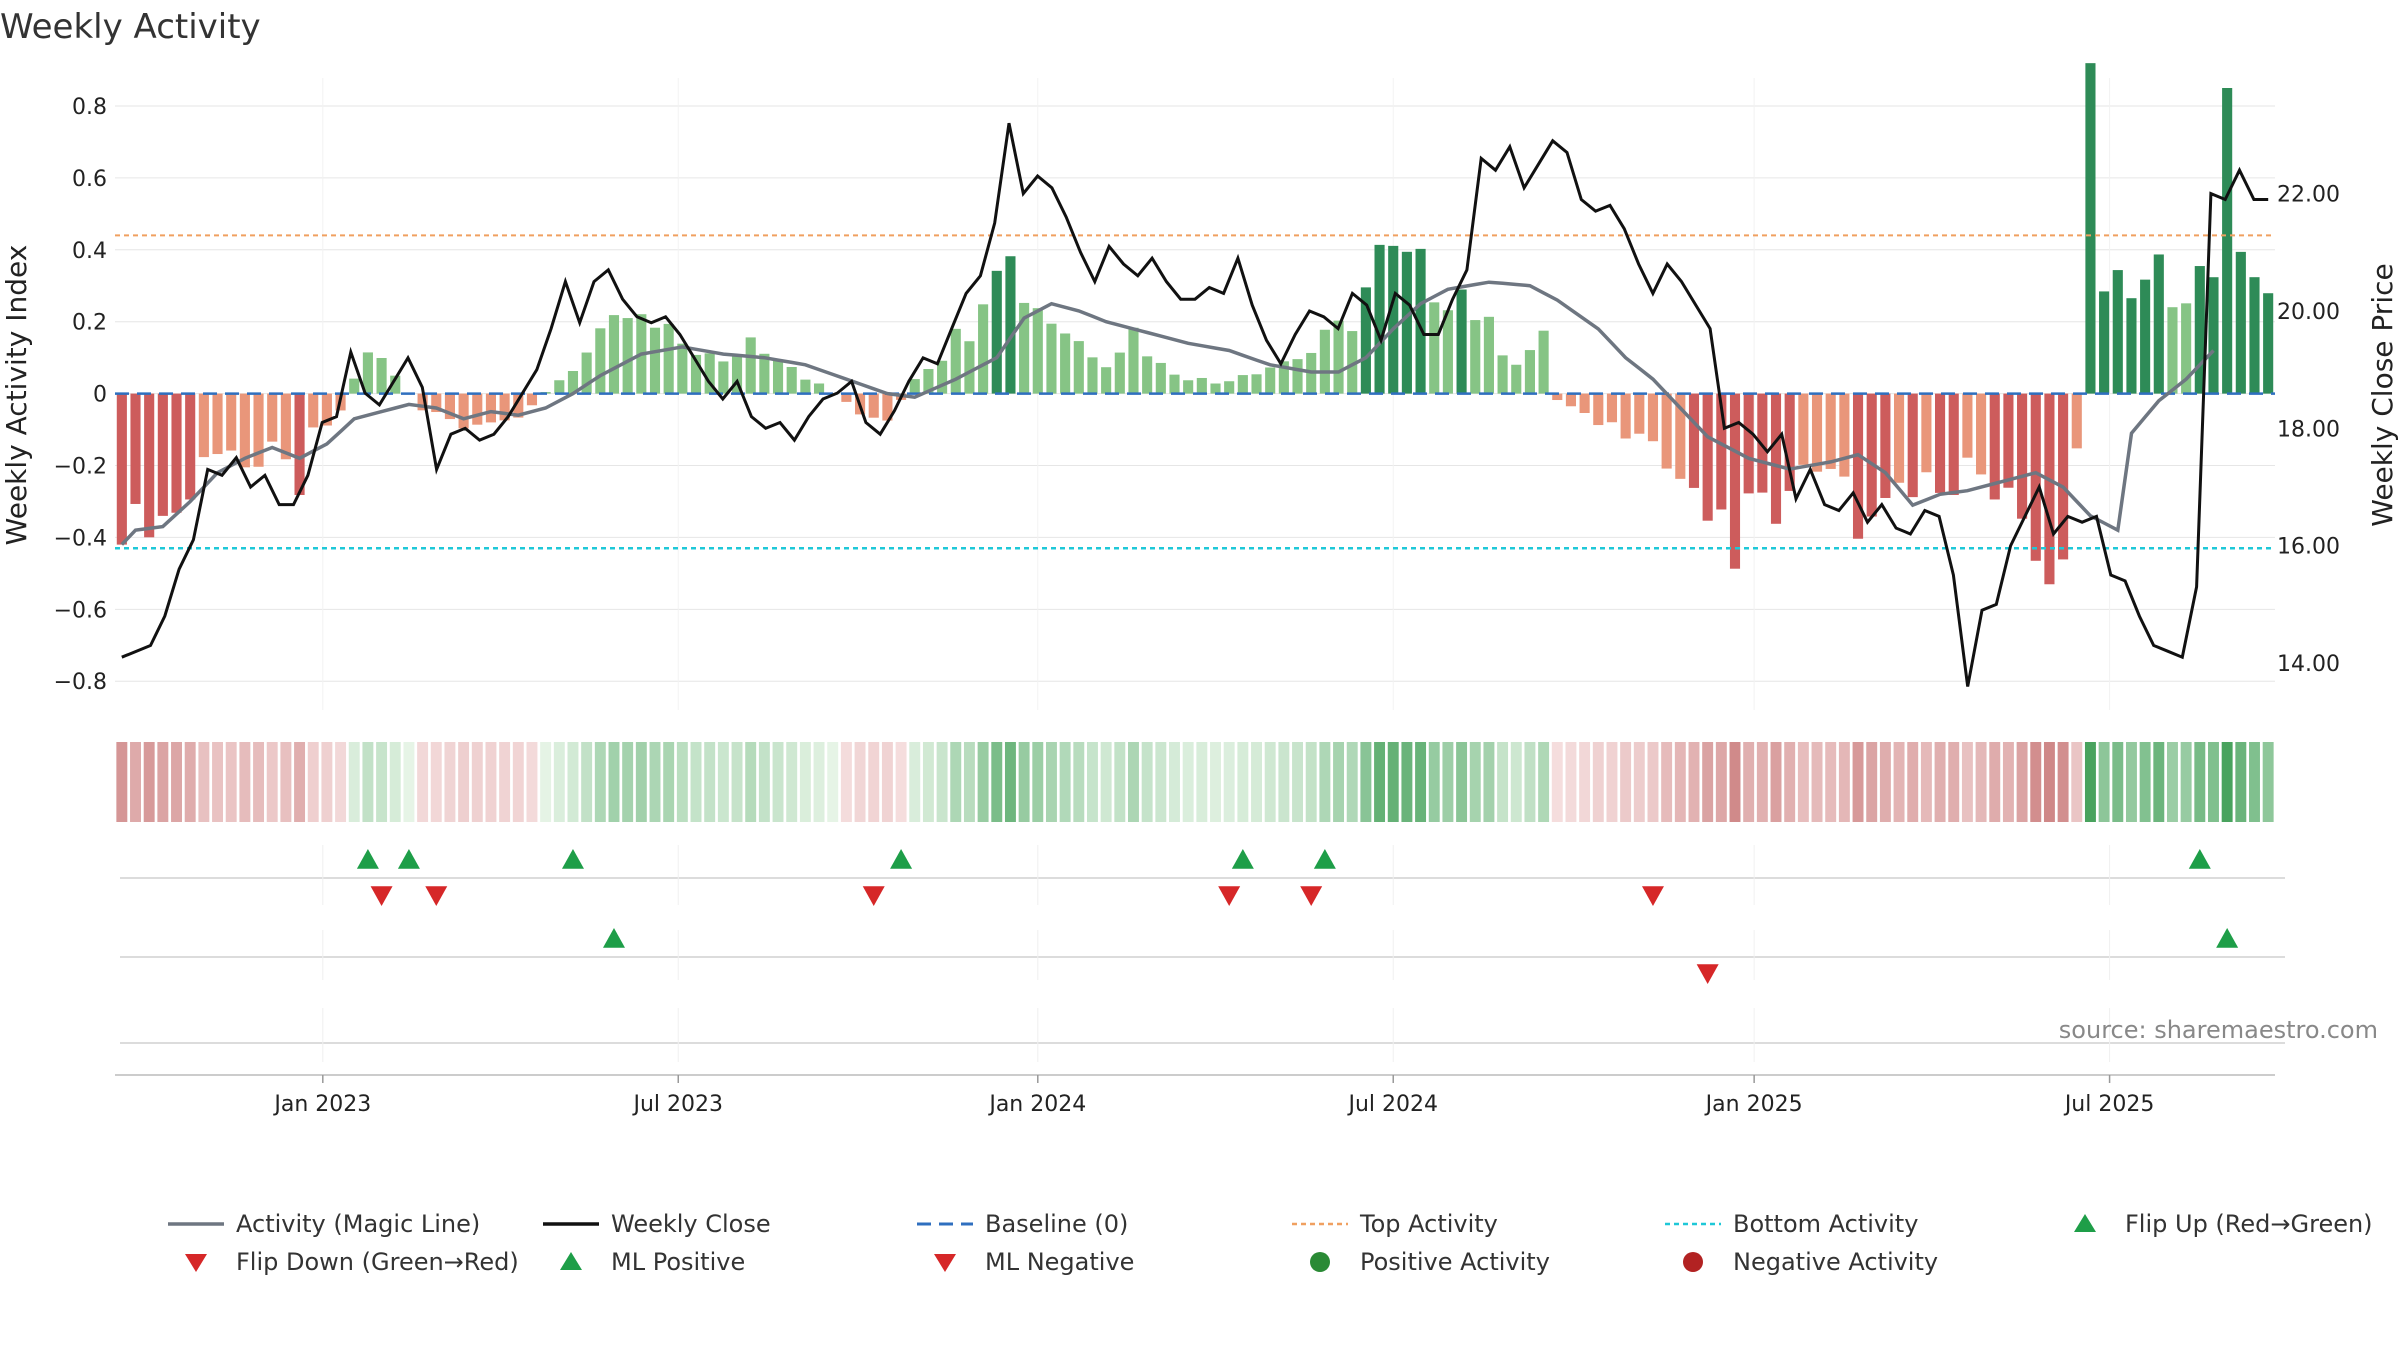 Image resolution: width=2400 pixels, height=1350 pixels. Describe the element at coordinates (1392, 1104) in the screenshot. I see `x-tick-label: Jul 2024` at that location.